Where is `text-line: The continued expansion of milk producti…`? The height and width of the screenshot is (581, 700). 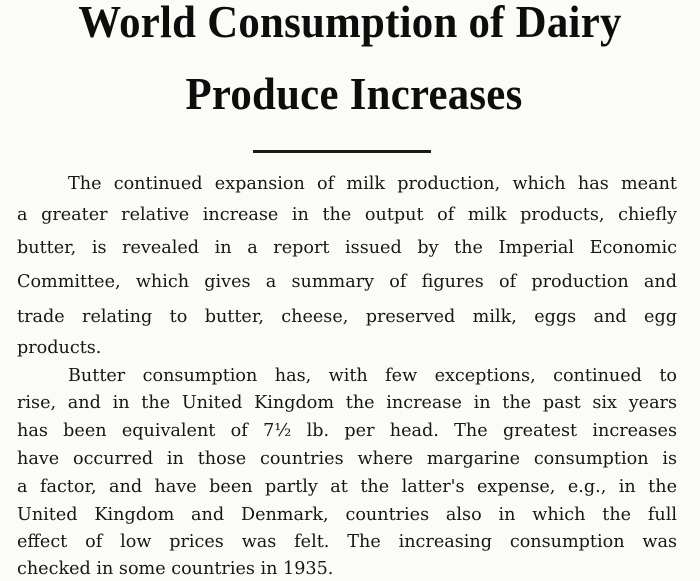 text-line: The continued expansion of milk producti… is located at coordinates (372, 184).